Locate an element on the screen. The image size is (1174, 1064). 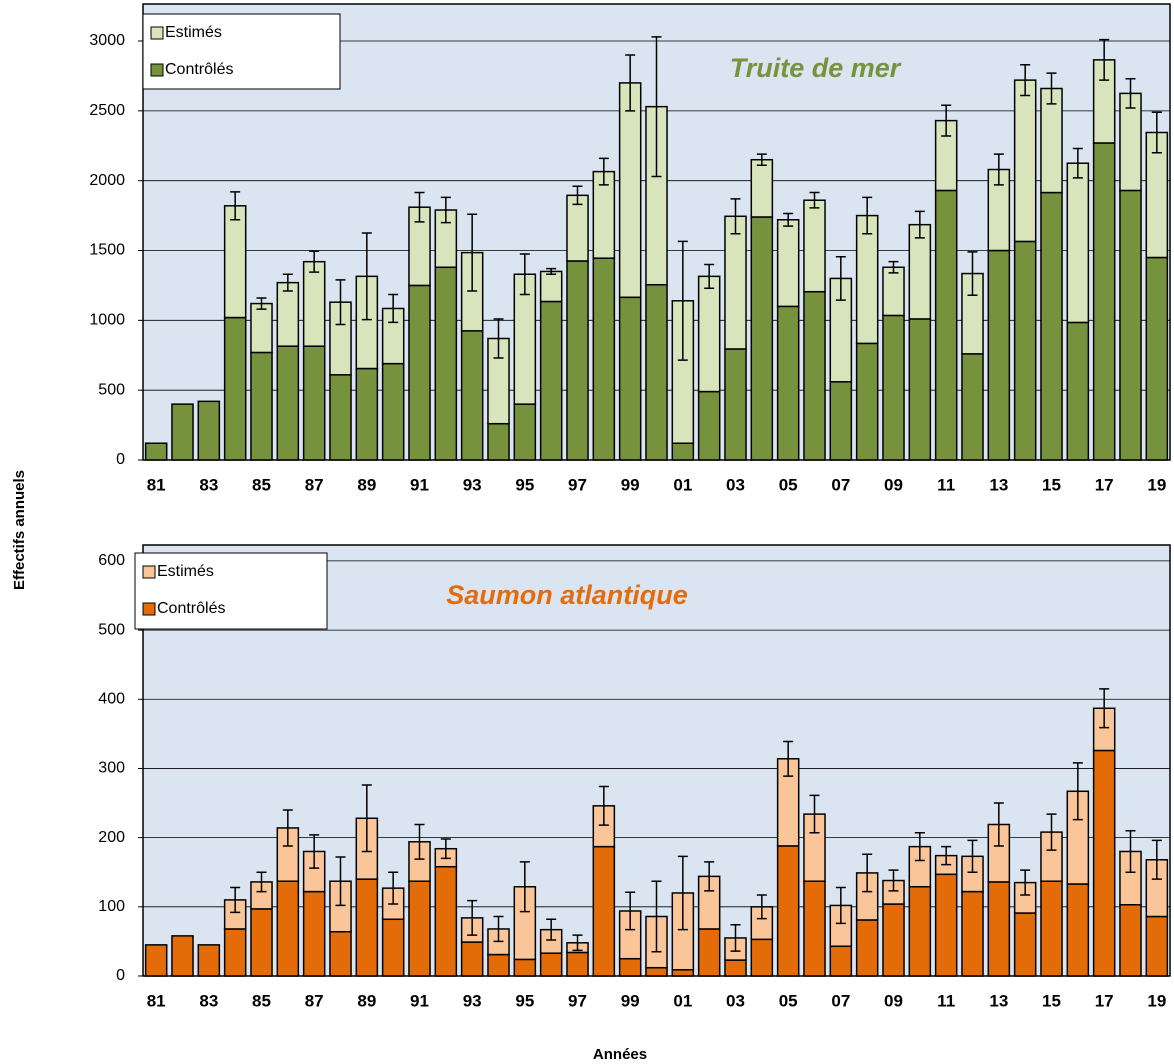
y-tick-label: 2000 is located at coordinates (107, 180).